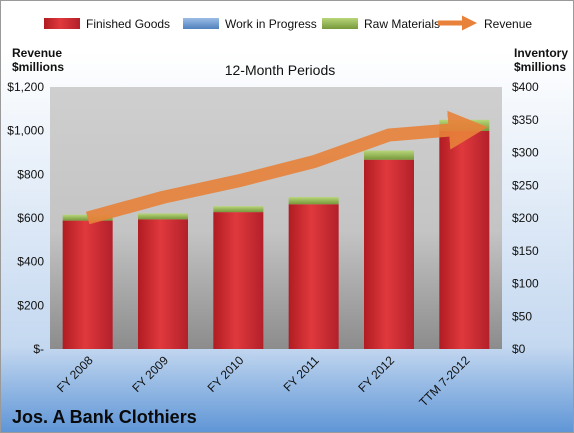  What do you see at coordinates (313, 201) in the screenshot?
I see `bar-raw-materials-fy-2011` at bounding box center [313, 201].